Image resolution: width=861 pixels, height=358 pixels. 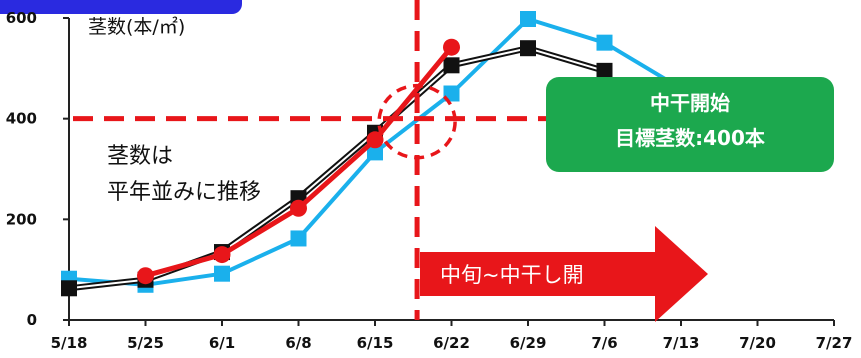 I want to click on y-tick-label: 400, so click(x=21, y=119).